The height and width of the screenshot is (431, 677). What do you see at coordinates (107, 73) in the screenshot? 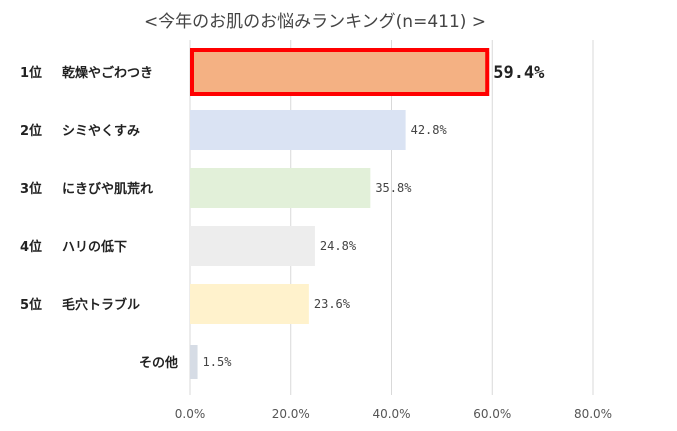
I see `category-label: 乾燥やごわつき` at bounding box center [107, 73].